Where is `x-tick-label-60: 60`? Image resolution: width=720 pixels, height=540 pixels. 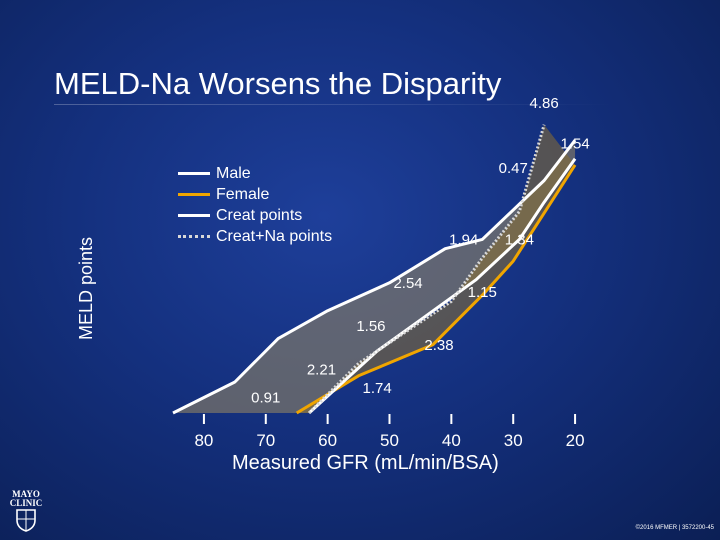 x-tick-label-60: 60 is located at coordinates (327, 440).